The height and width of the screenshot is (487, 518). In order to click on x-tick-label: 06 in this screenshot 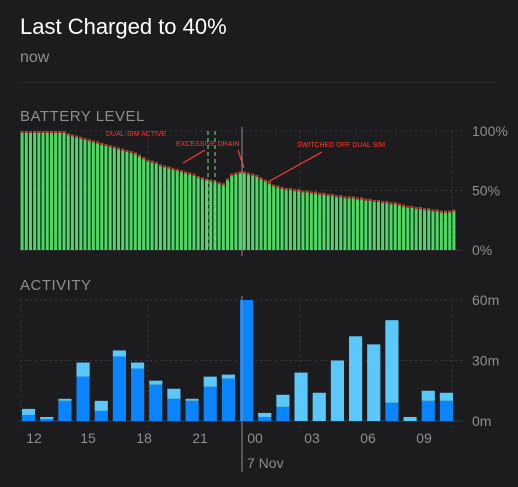, I will do `click(368, 438)`.